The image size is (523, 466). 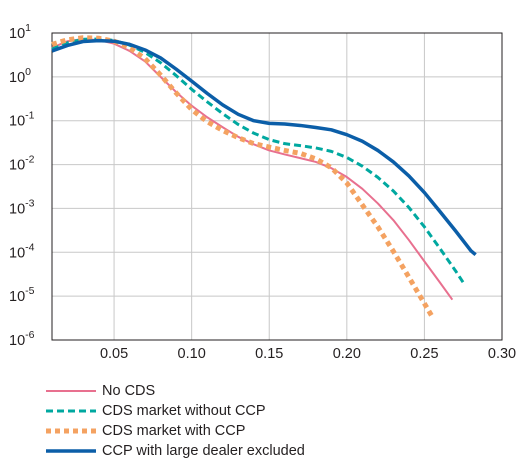 What do you see at coordinates (71, 411) in the screenshot?
I see `legend-swatch-cds-without-ccp` at bounding box center [71, 411].